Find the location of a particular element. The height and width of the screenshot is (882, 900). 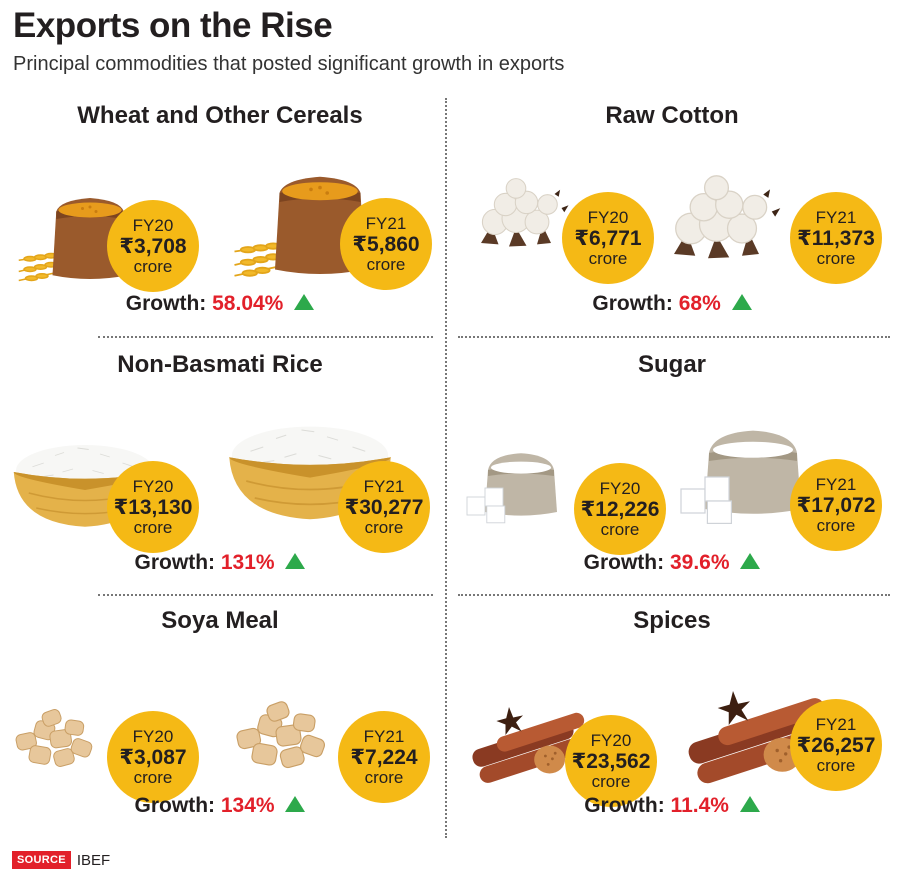

sugar-sack-icon is located at coordinates (524, 482).